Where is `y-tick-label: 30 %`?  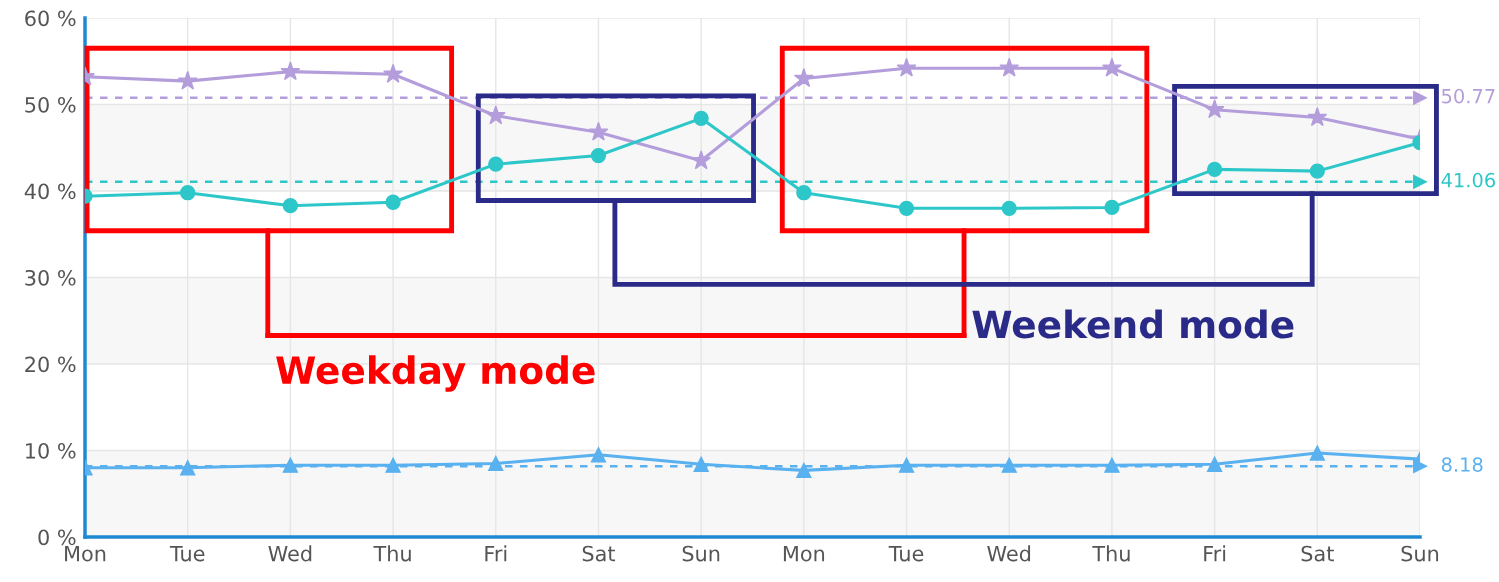 y-tick-label: 30 % is located at coordinates (50, 277).